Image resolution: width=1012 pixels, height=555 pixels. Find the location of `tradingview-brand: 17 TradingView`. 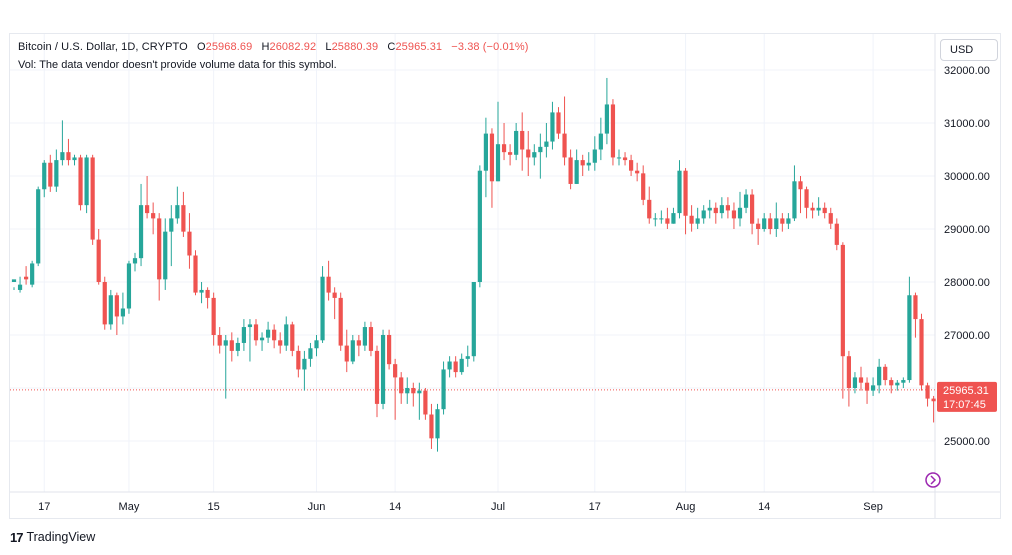

tradingview-brand: 17 TradingView is located at coordinates (52, 537).